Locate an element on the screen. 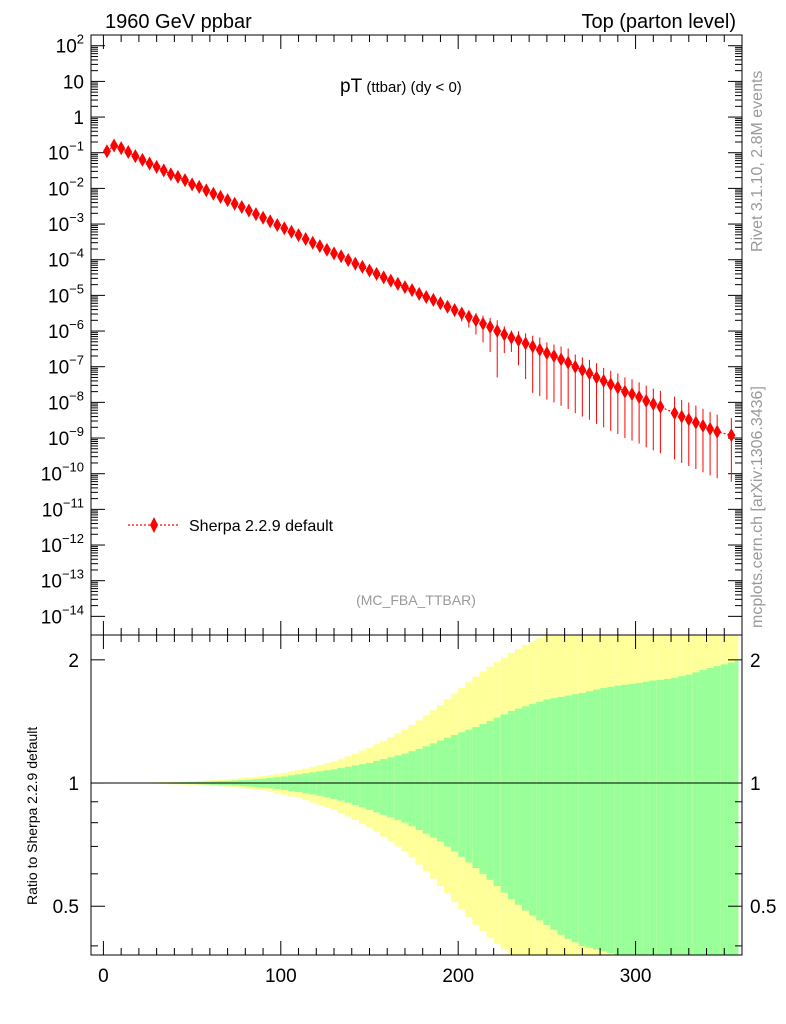 The image size is (786, 1024). main-y-tick-label: 10 is located at coordinates (73, 82).